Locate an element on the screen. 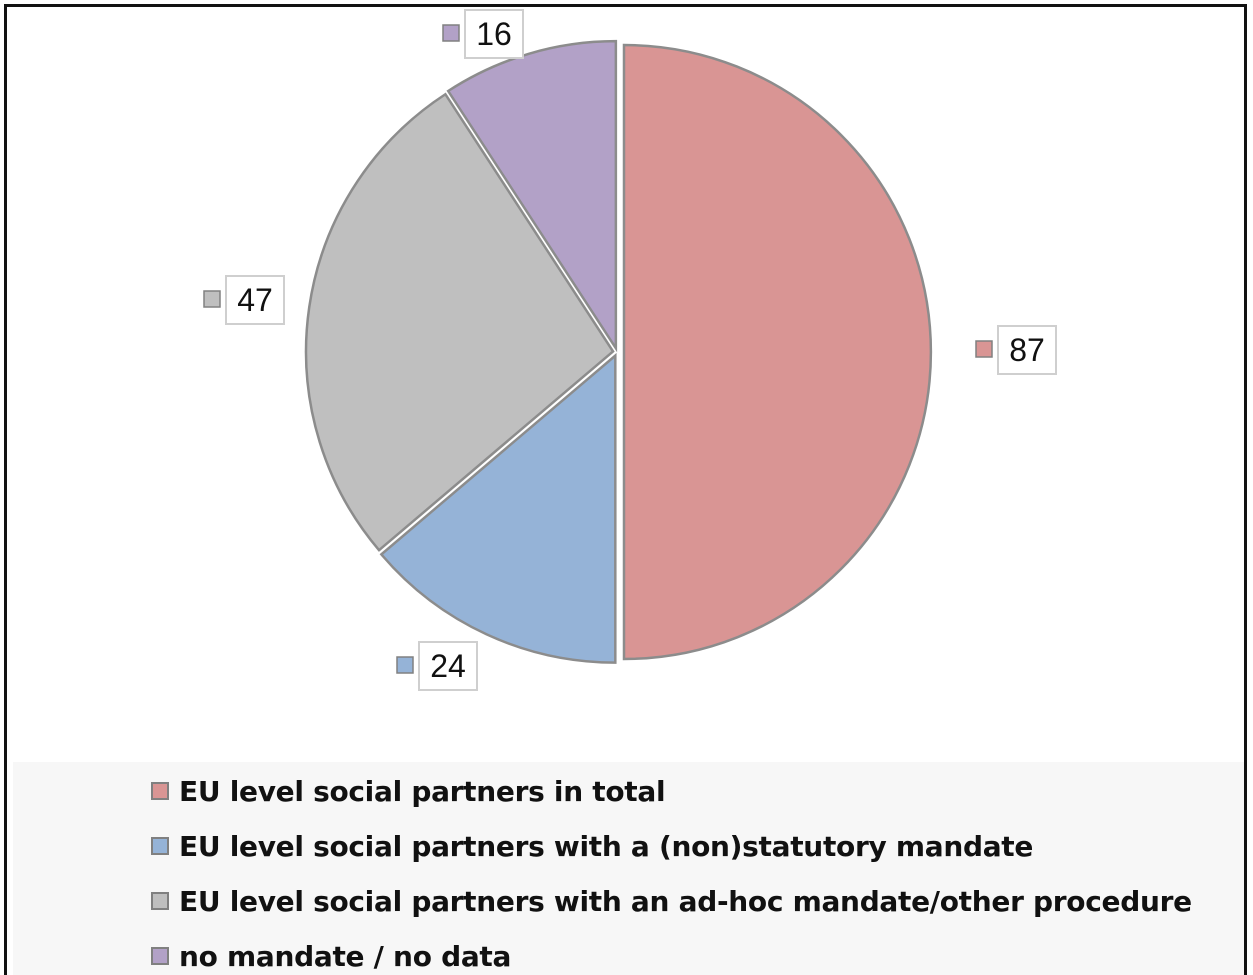 The image size is (1253, 975). data-label-value: 16 is located at coordinates (494, 34).